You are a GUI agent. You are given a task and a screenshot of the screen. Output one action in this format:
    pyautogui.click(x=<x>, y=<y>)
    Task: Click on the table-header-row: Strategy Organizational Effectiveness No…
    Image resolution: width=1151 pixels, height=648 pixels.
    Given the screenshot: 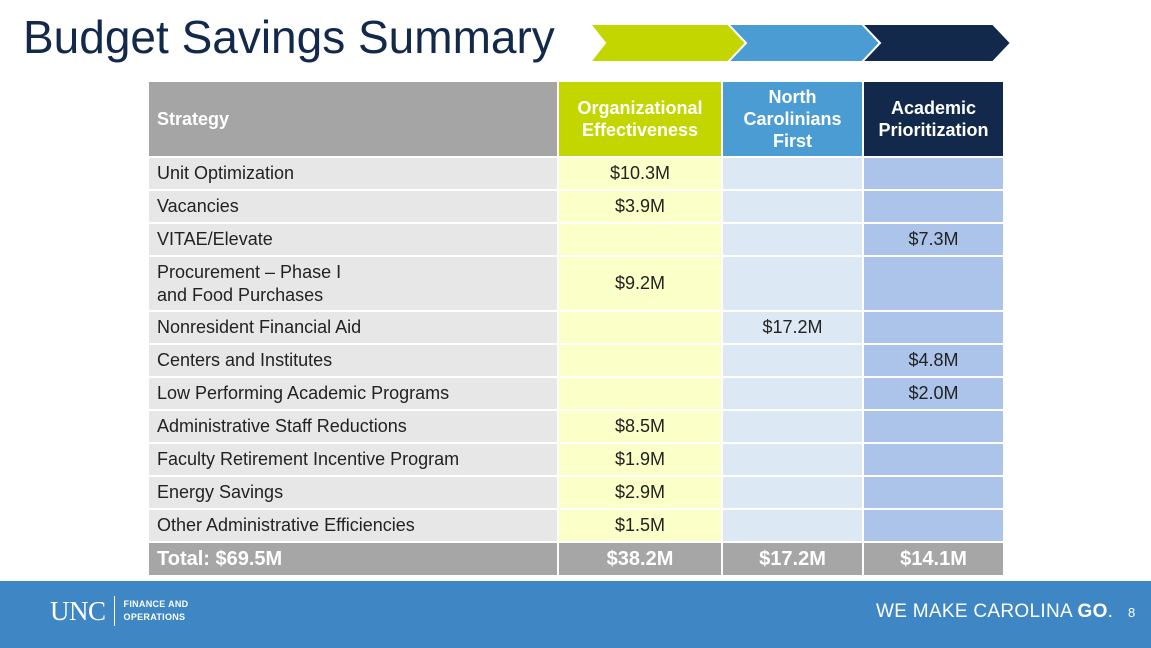 What is the action you would take?
    pyautogui.click(x=576, y=119)
    